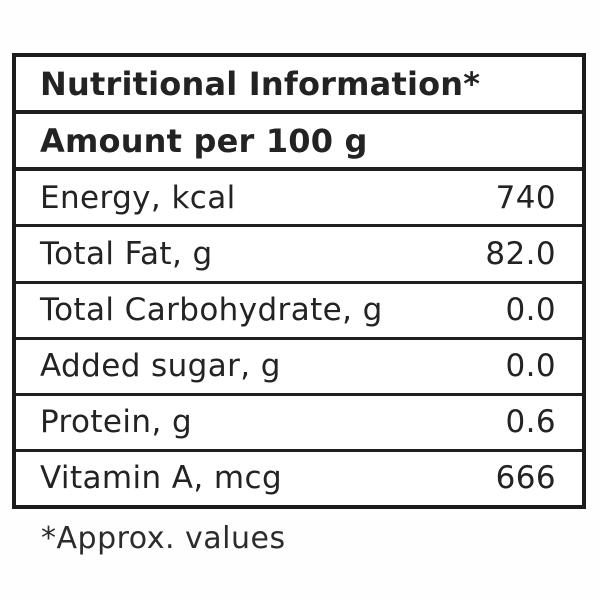 The image size is (600, 600). I want to click on nutrient-name-protein: Protein, g, so click(116, 422).